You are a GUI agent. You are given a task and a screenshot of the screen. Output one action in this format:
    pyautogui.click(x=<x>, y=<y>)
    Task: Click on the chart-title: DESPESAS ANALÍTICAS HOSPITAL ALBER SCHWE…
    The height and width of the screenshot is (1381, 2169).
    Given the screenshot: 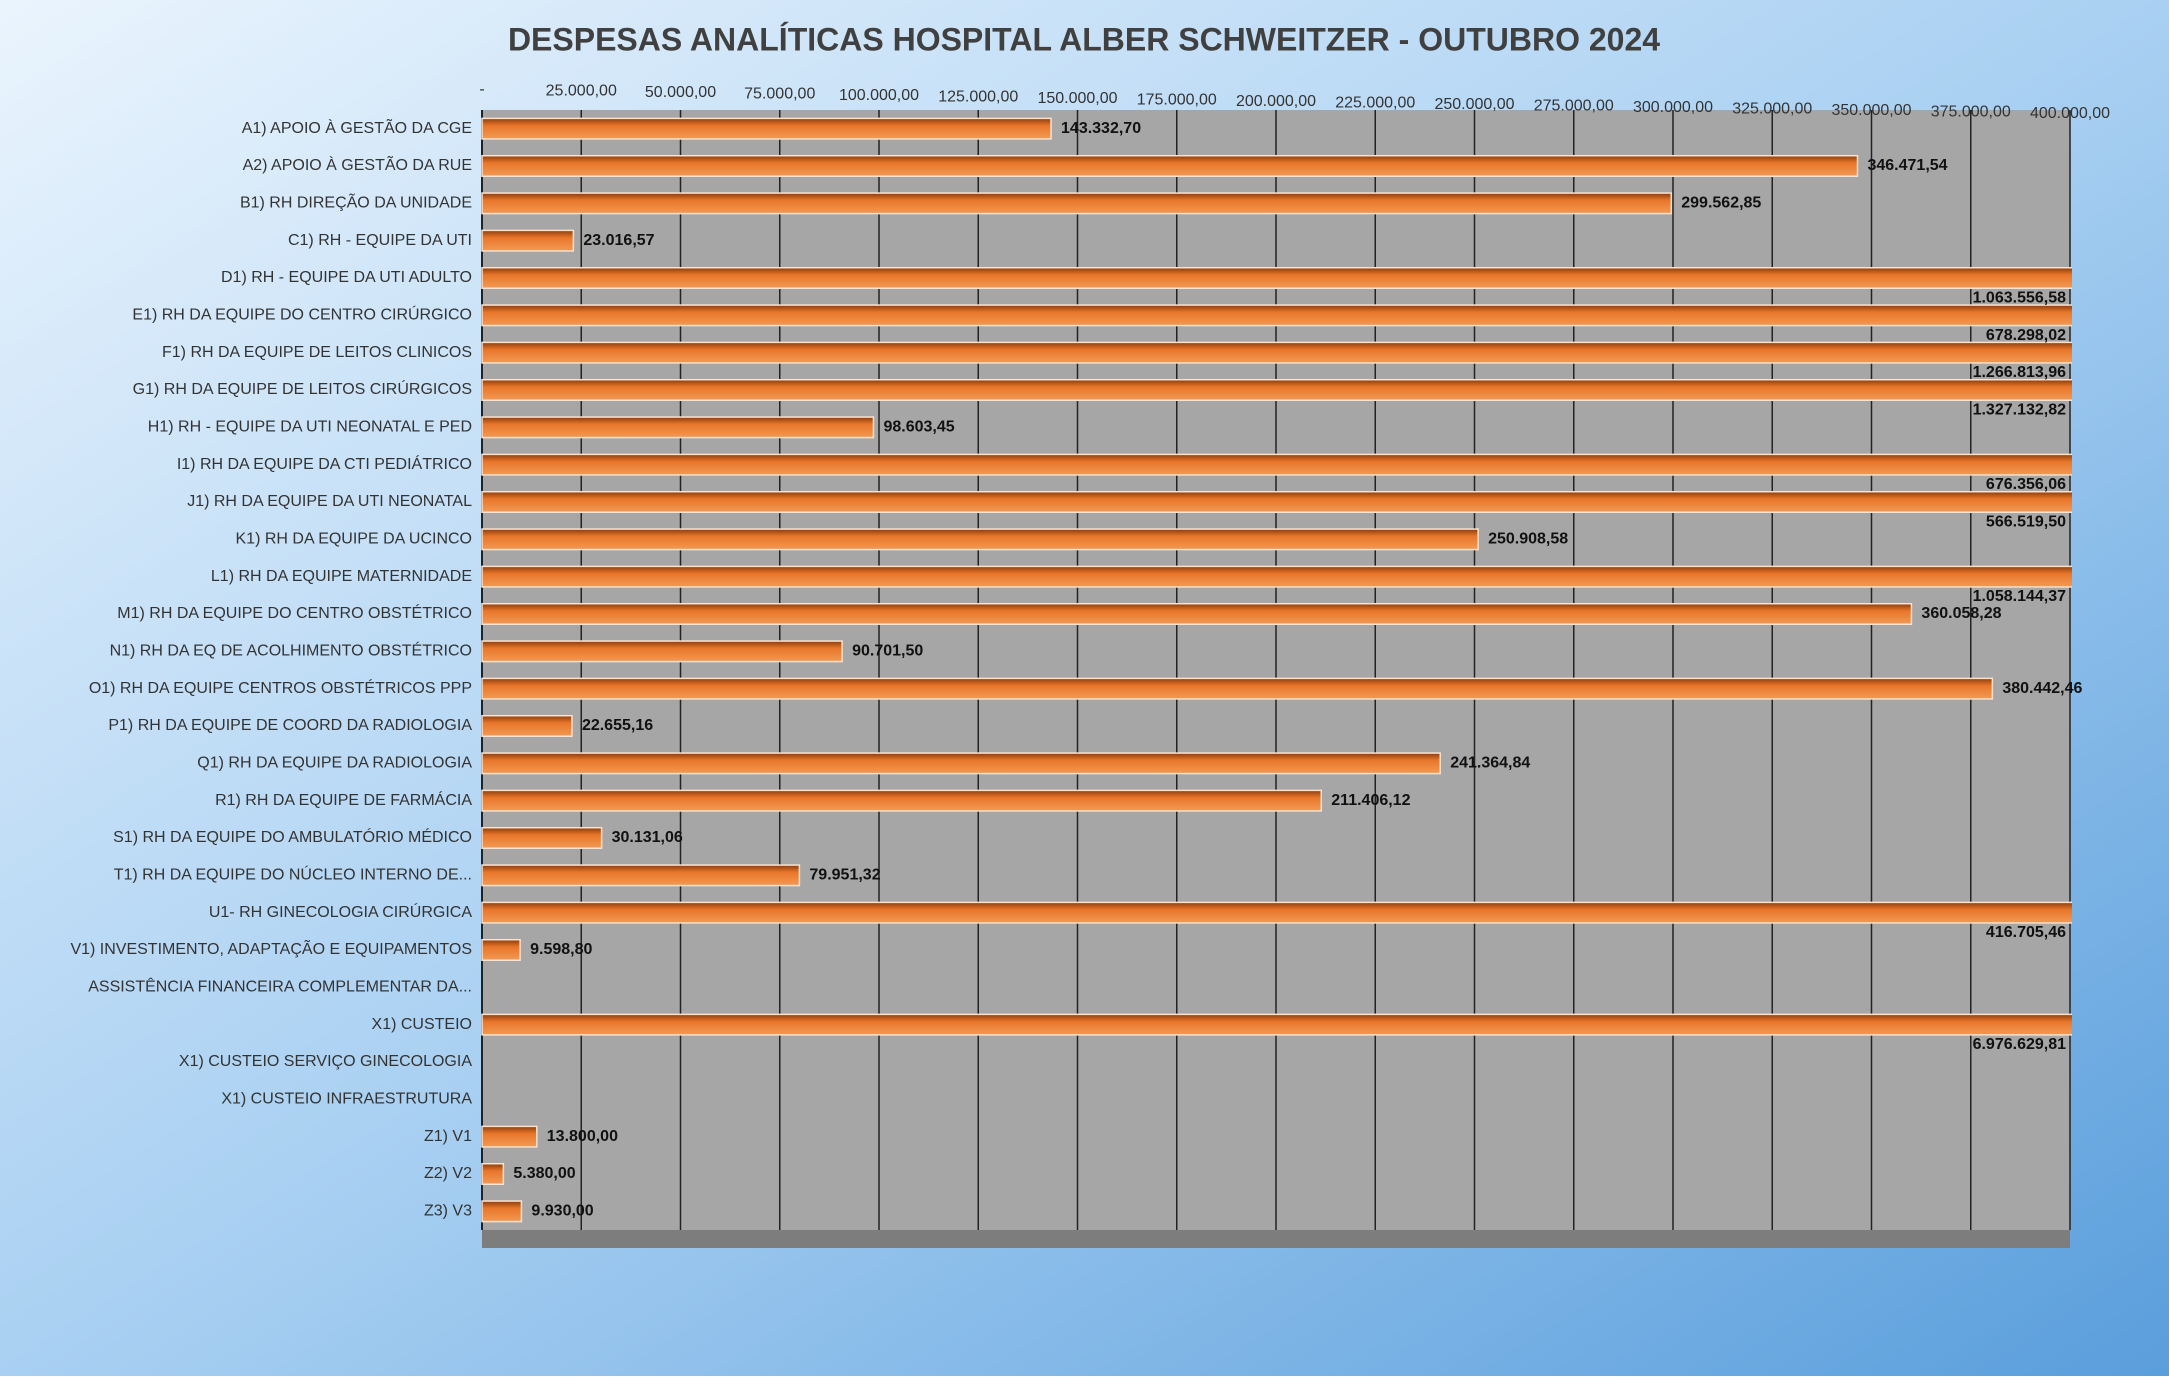 What is the action you would take?
    pyautogui.click(x=1084, y=39)
    